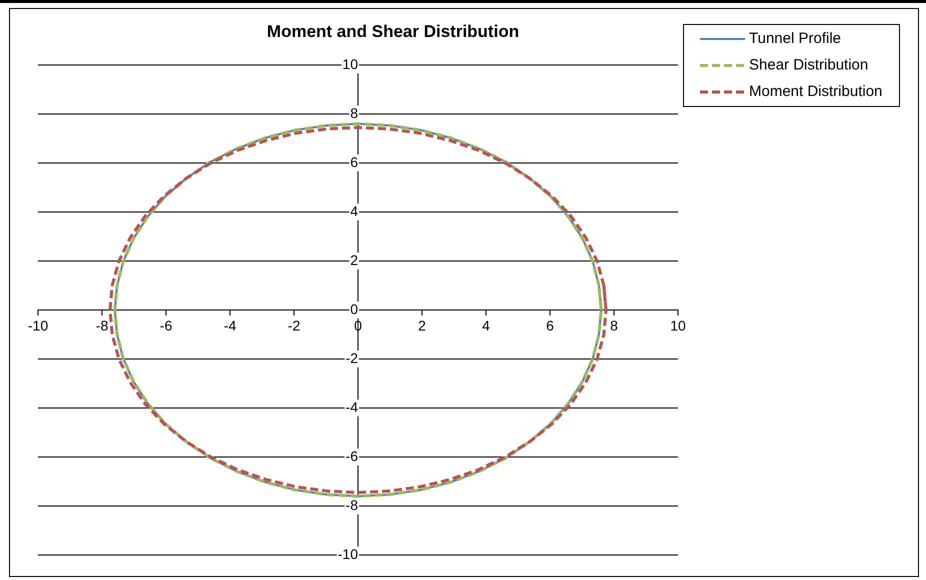 The width and height of the screenshot is (926, 580). I want to click on legend-label: Moment Distribution, so click(815, 91).